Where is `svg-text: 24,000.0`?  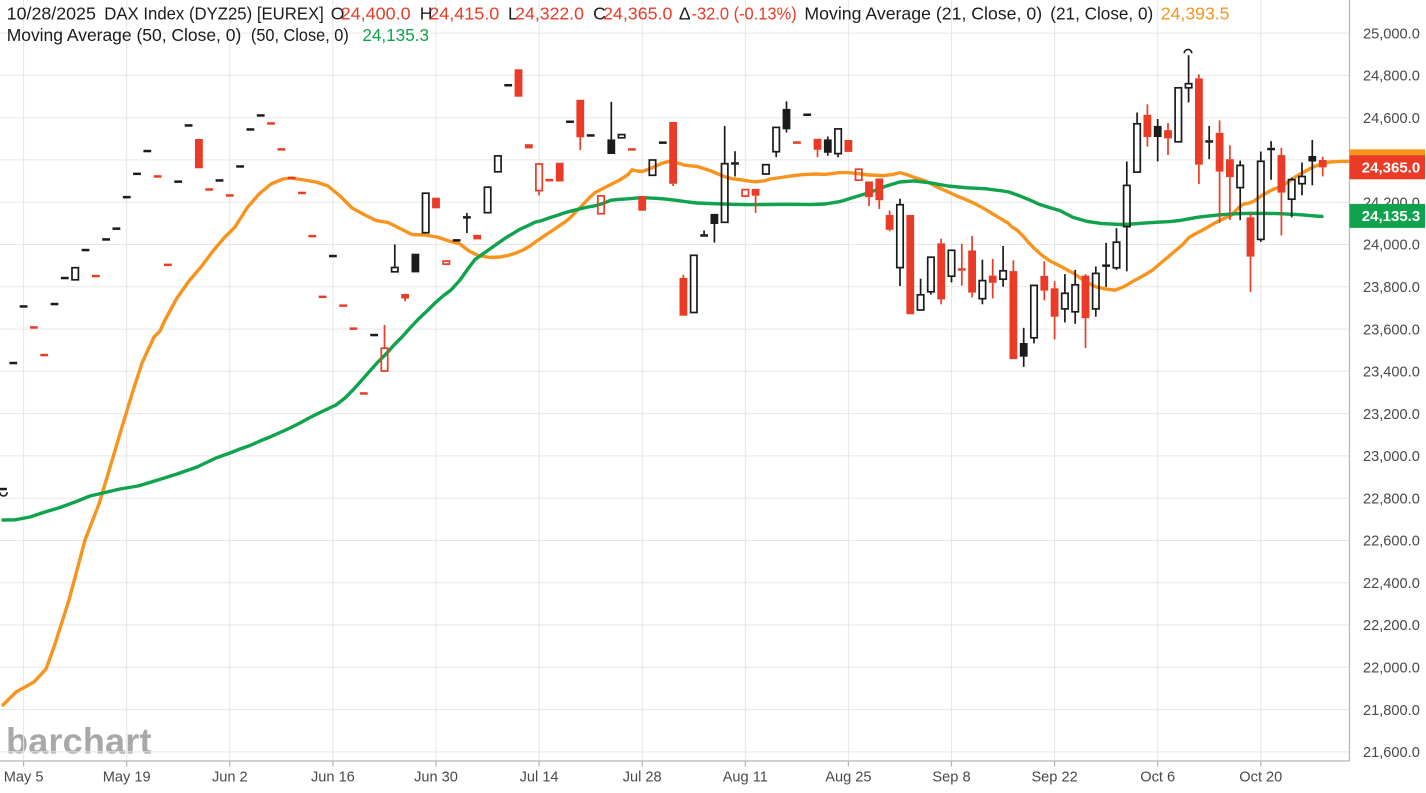
svg-text: 24,000.0 is located at coordinates (1391, 246).